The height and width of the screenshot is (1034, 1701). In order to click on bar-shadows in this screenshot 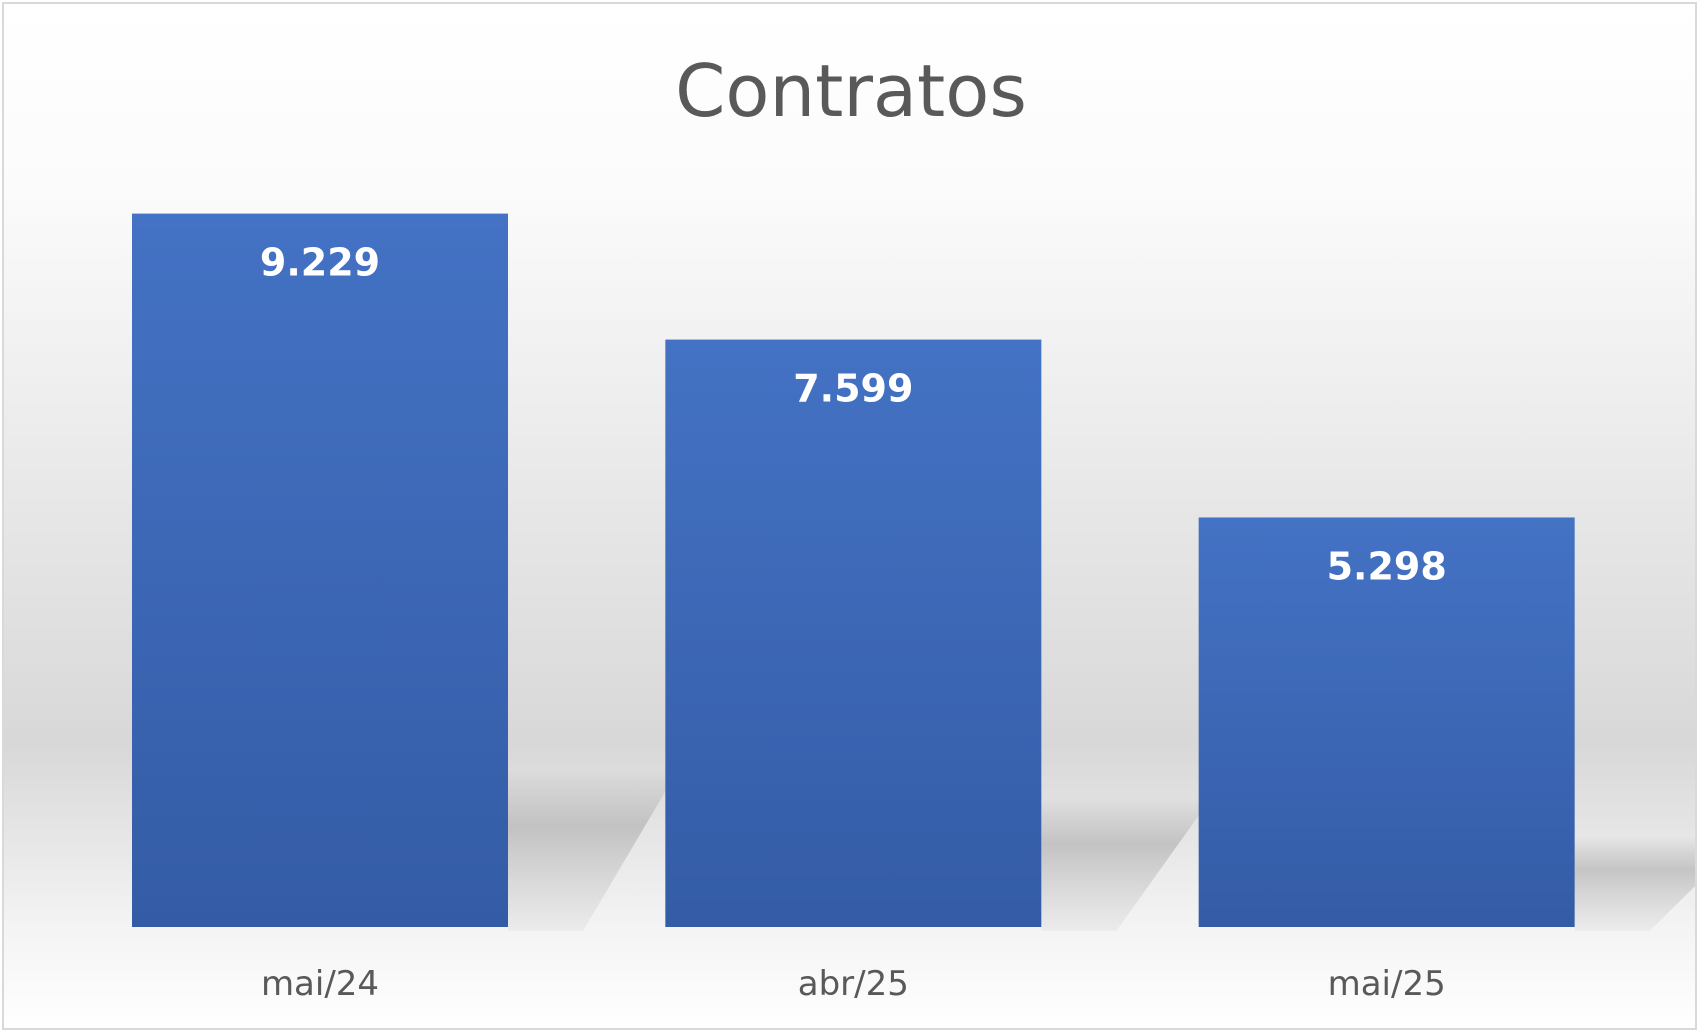, I will do `click(1101, 850)`.